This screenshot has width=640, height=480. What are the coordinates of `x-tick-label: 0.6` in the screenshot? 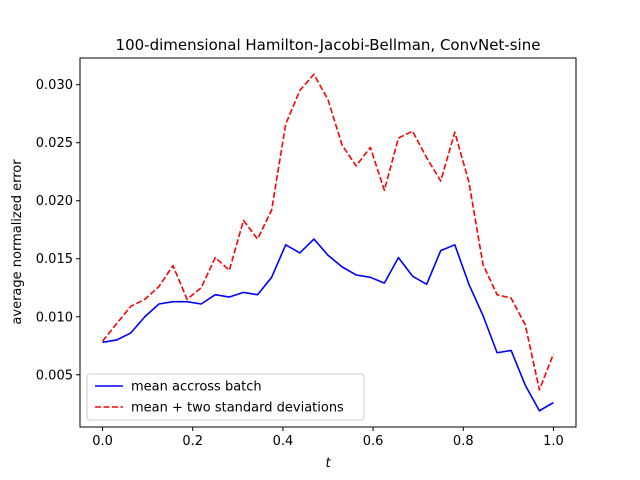 It's located at (373, 441).